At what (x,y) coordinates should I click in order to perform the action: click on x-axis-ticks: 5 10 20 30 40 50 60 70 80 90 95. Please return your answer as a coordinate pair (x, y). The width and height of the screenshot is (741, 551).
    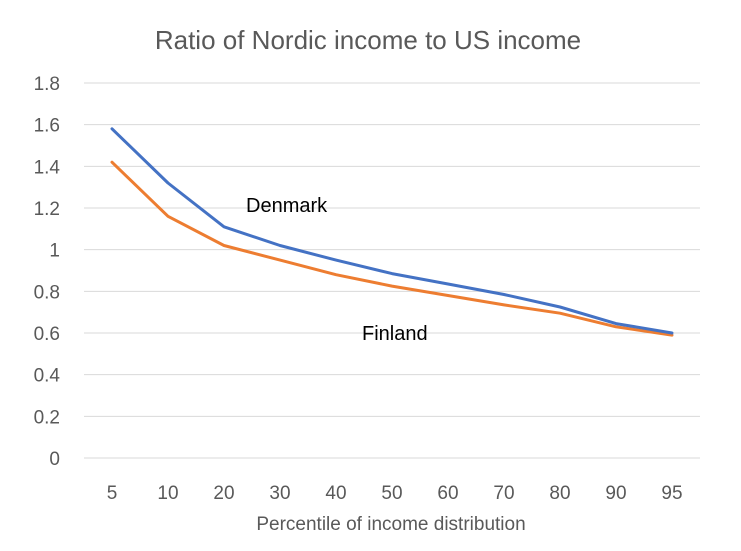
    Looking at the image, I should click on (395, 493).